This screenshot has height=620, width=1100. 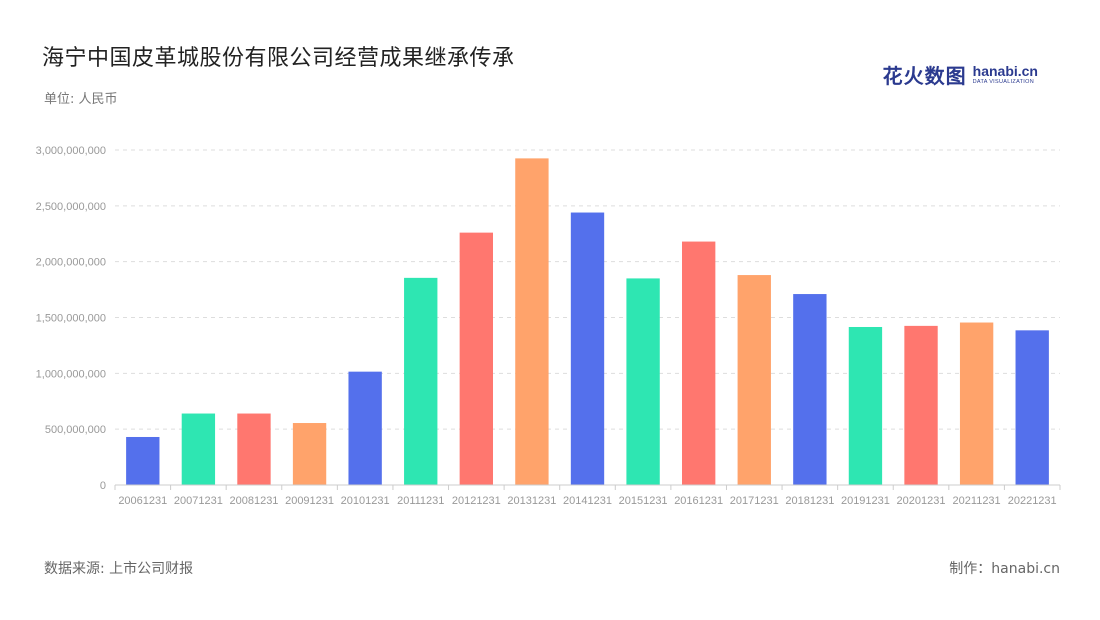 What do you see at coordinates (531, 501) in the screenshot?
I see `x-tick-label: 20131231` at bounding box center [531, 501].